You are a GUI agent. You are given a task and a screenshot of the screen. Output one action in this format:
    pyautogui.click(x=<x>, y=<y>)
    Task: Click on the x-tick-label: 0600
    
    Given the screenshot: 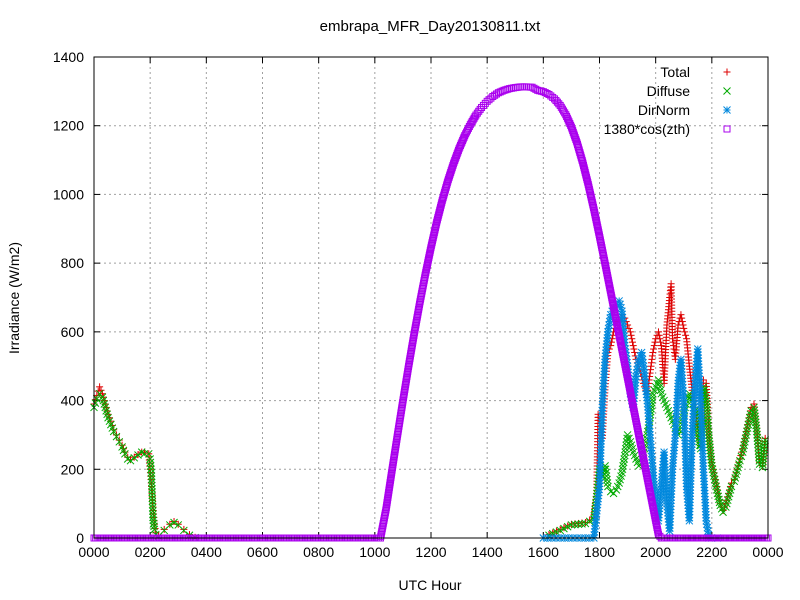 What is the action you would take?
    pyautogui.click(x=262, y=552)
    